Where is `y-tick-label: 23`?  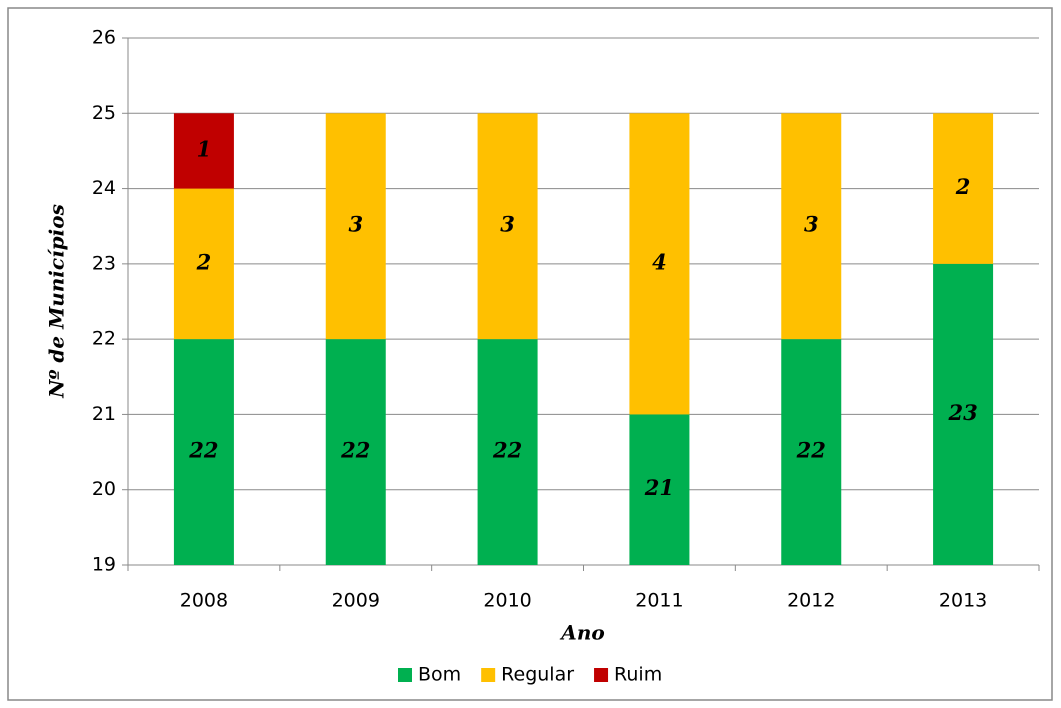 y-tick-label: 23 is located at coordinates (104, 263).